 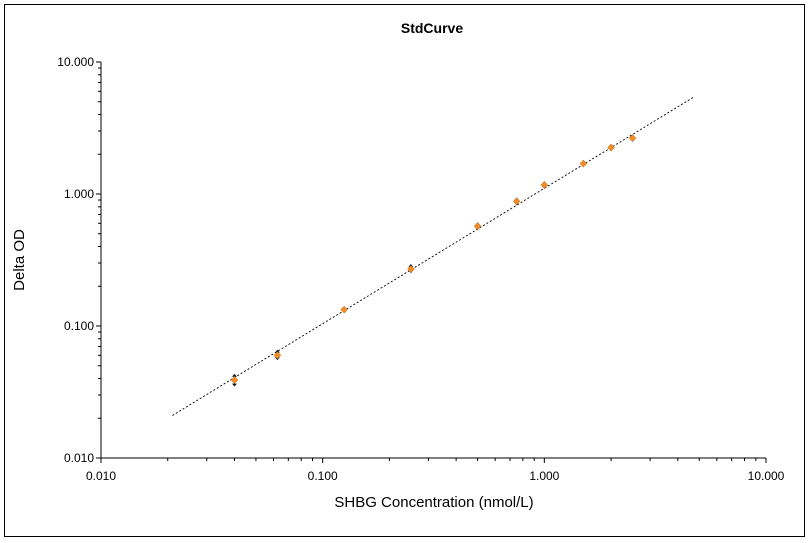 What do you see at coordinates (75, 62) in the screenshot?
I see `y-tick-label: 10.000` at bounding box center [75, 62].